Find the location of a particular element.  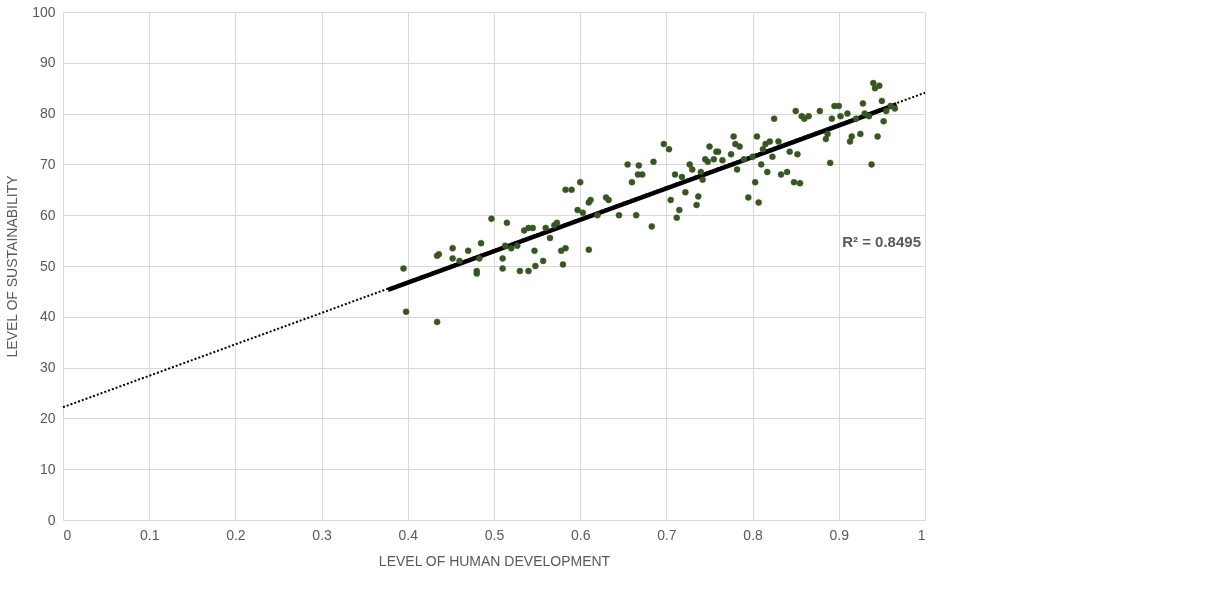

y-tick-label: 50 is located at coordinates (47, 265).